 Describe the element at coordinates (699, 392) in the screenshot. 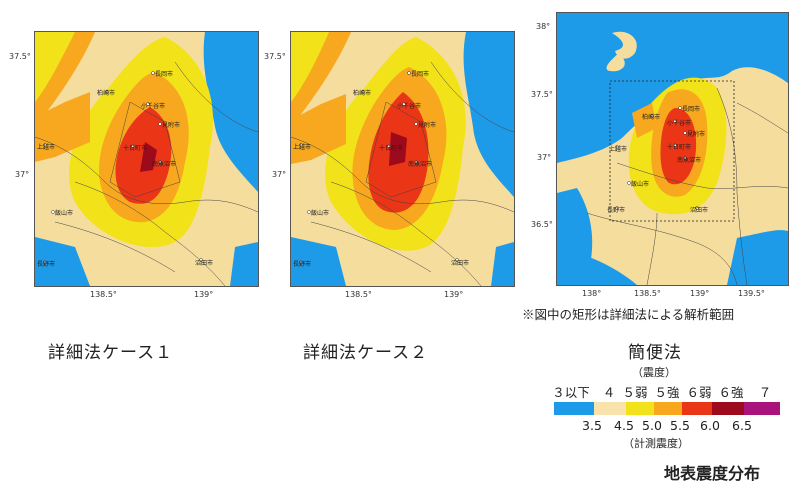

I see `legend-intensity-label: ６弱` at that location.